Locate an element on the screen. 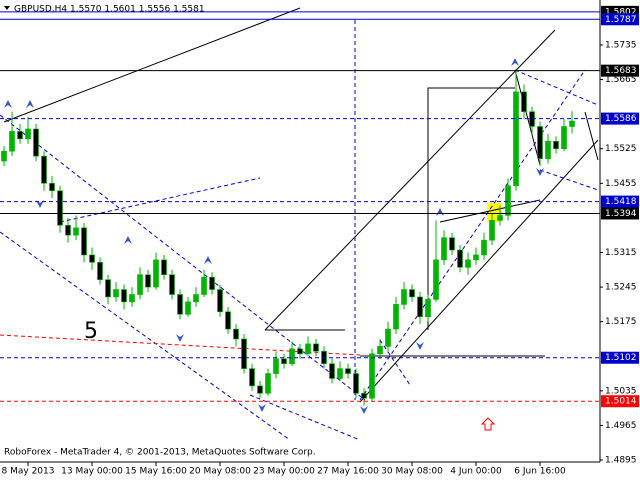  wave-line is located at coordinates (591, 136).